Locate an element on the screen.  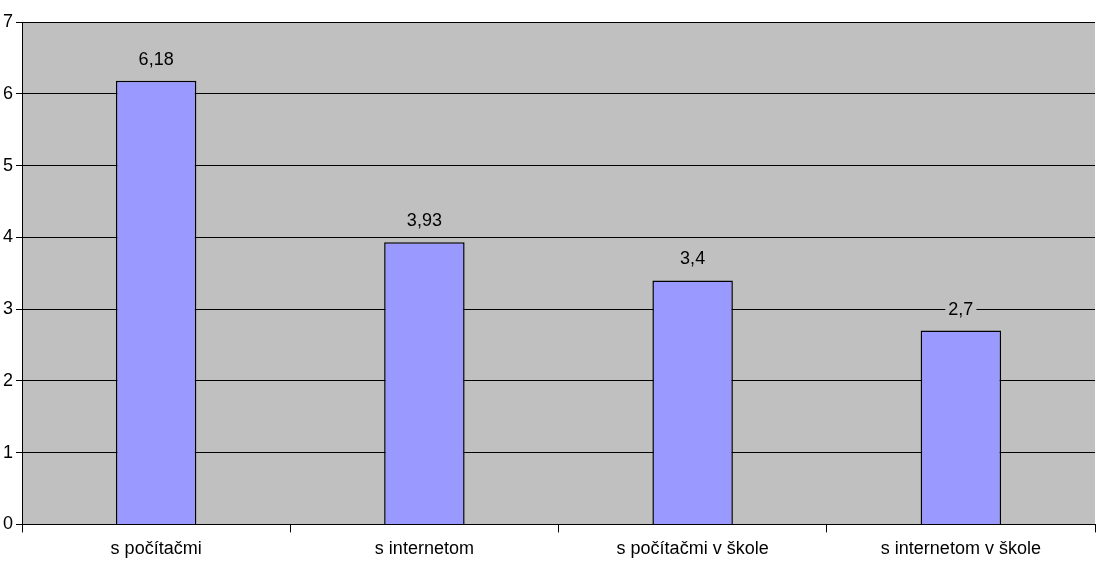
x-tick-label: s počítačmi v škole is located at coordinates (692, 548).